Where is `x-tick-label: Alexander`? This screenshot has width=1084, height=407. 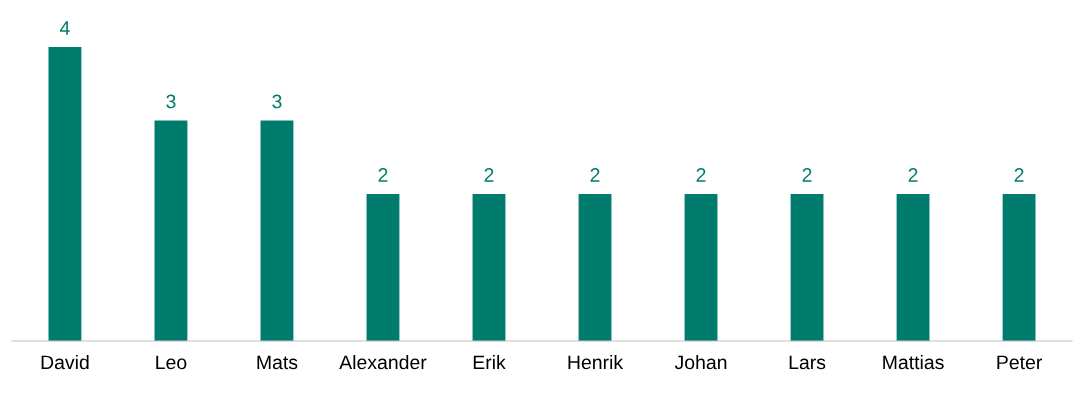 x-tick-label: Alexander is located at coordinates (383, 362).